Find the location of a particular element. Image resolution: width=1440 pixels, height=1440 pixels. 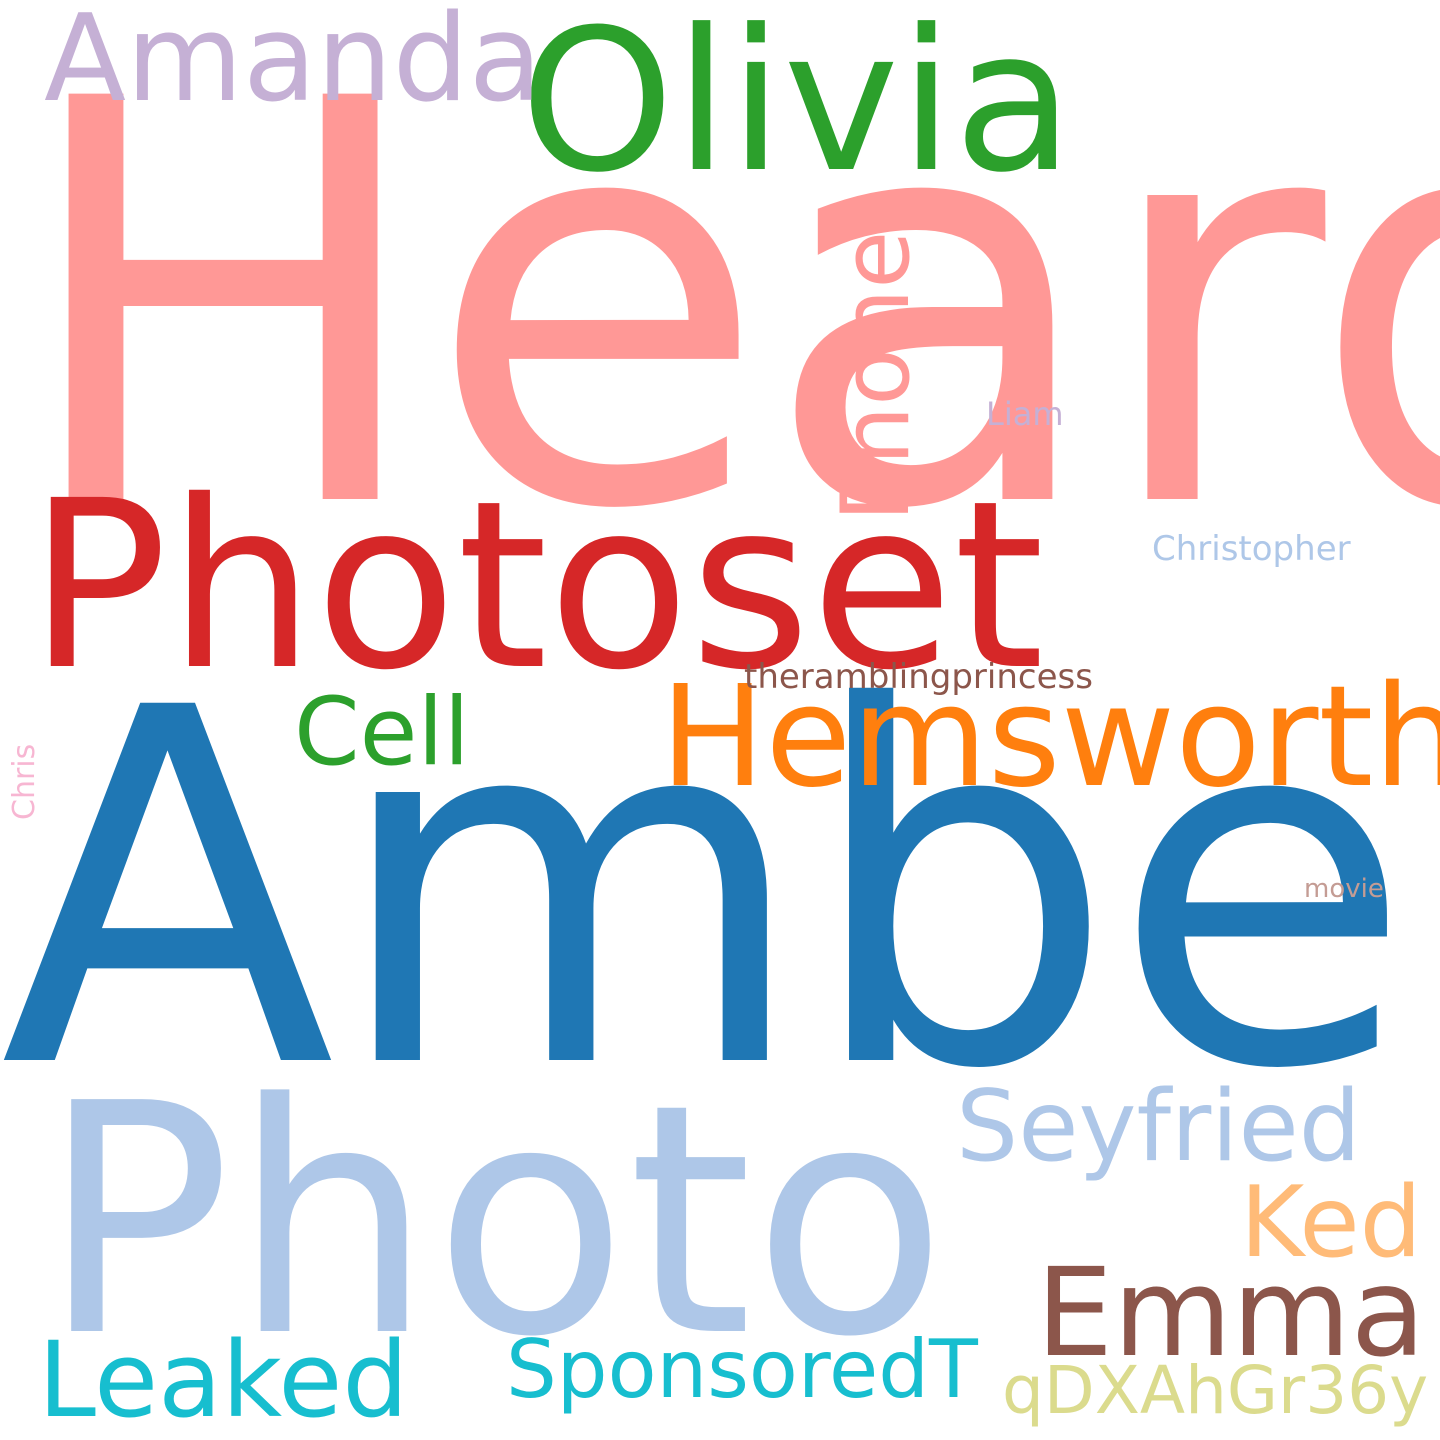

word-amanda: Amanda is located at coordinates (293, 64).